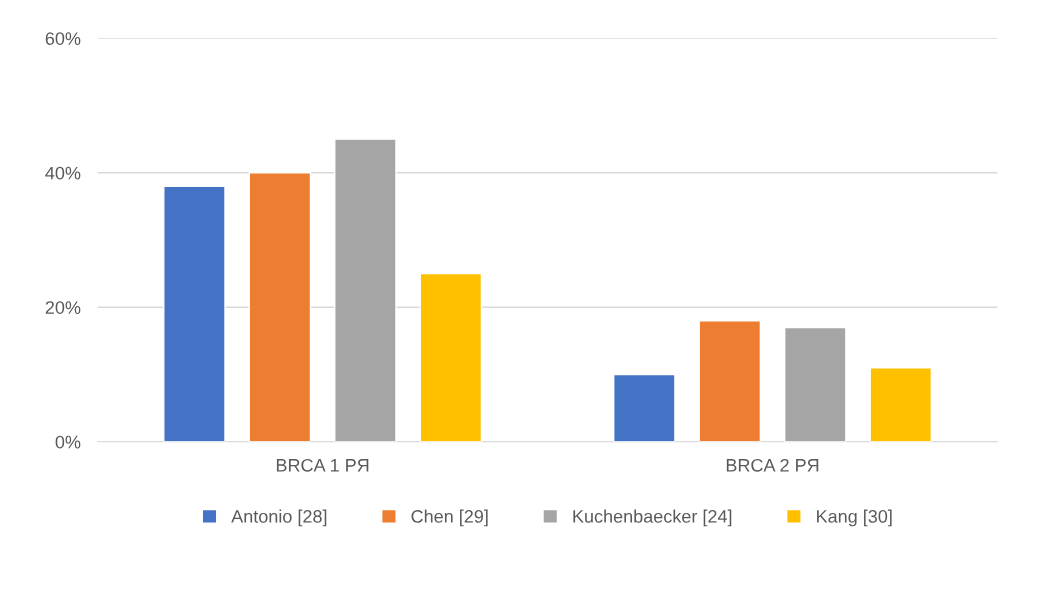 This screenshot has width=1050, height=589. I want to click on y-tick-label: 60%, so click(63, 39).